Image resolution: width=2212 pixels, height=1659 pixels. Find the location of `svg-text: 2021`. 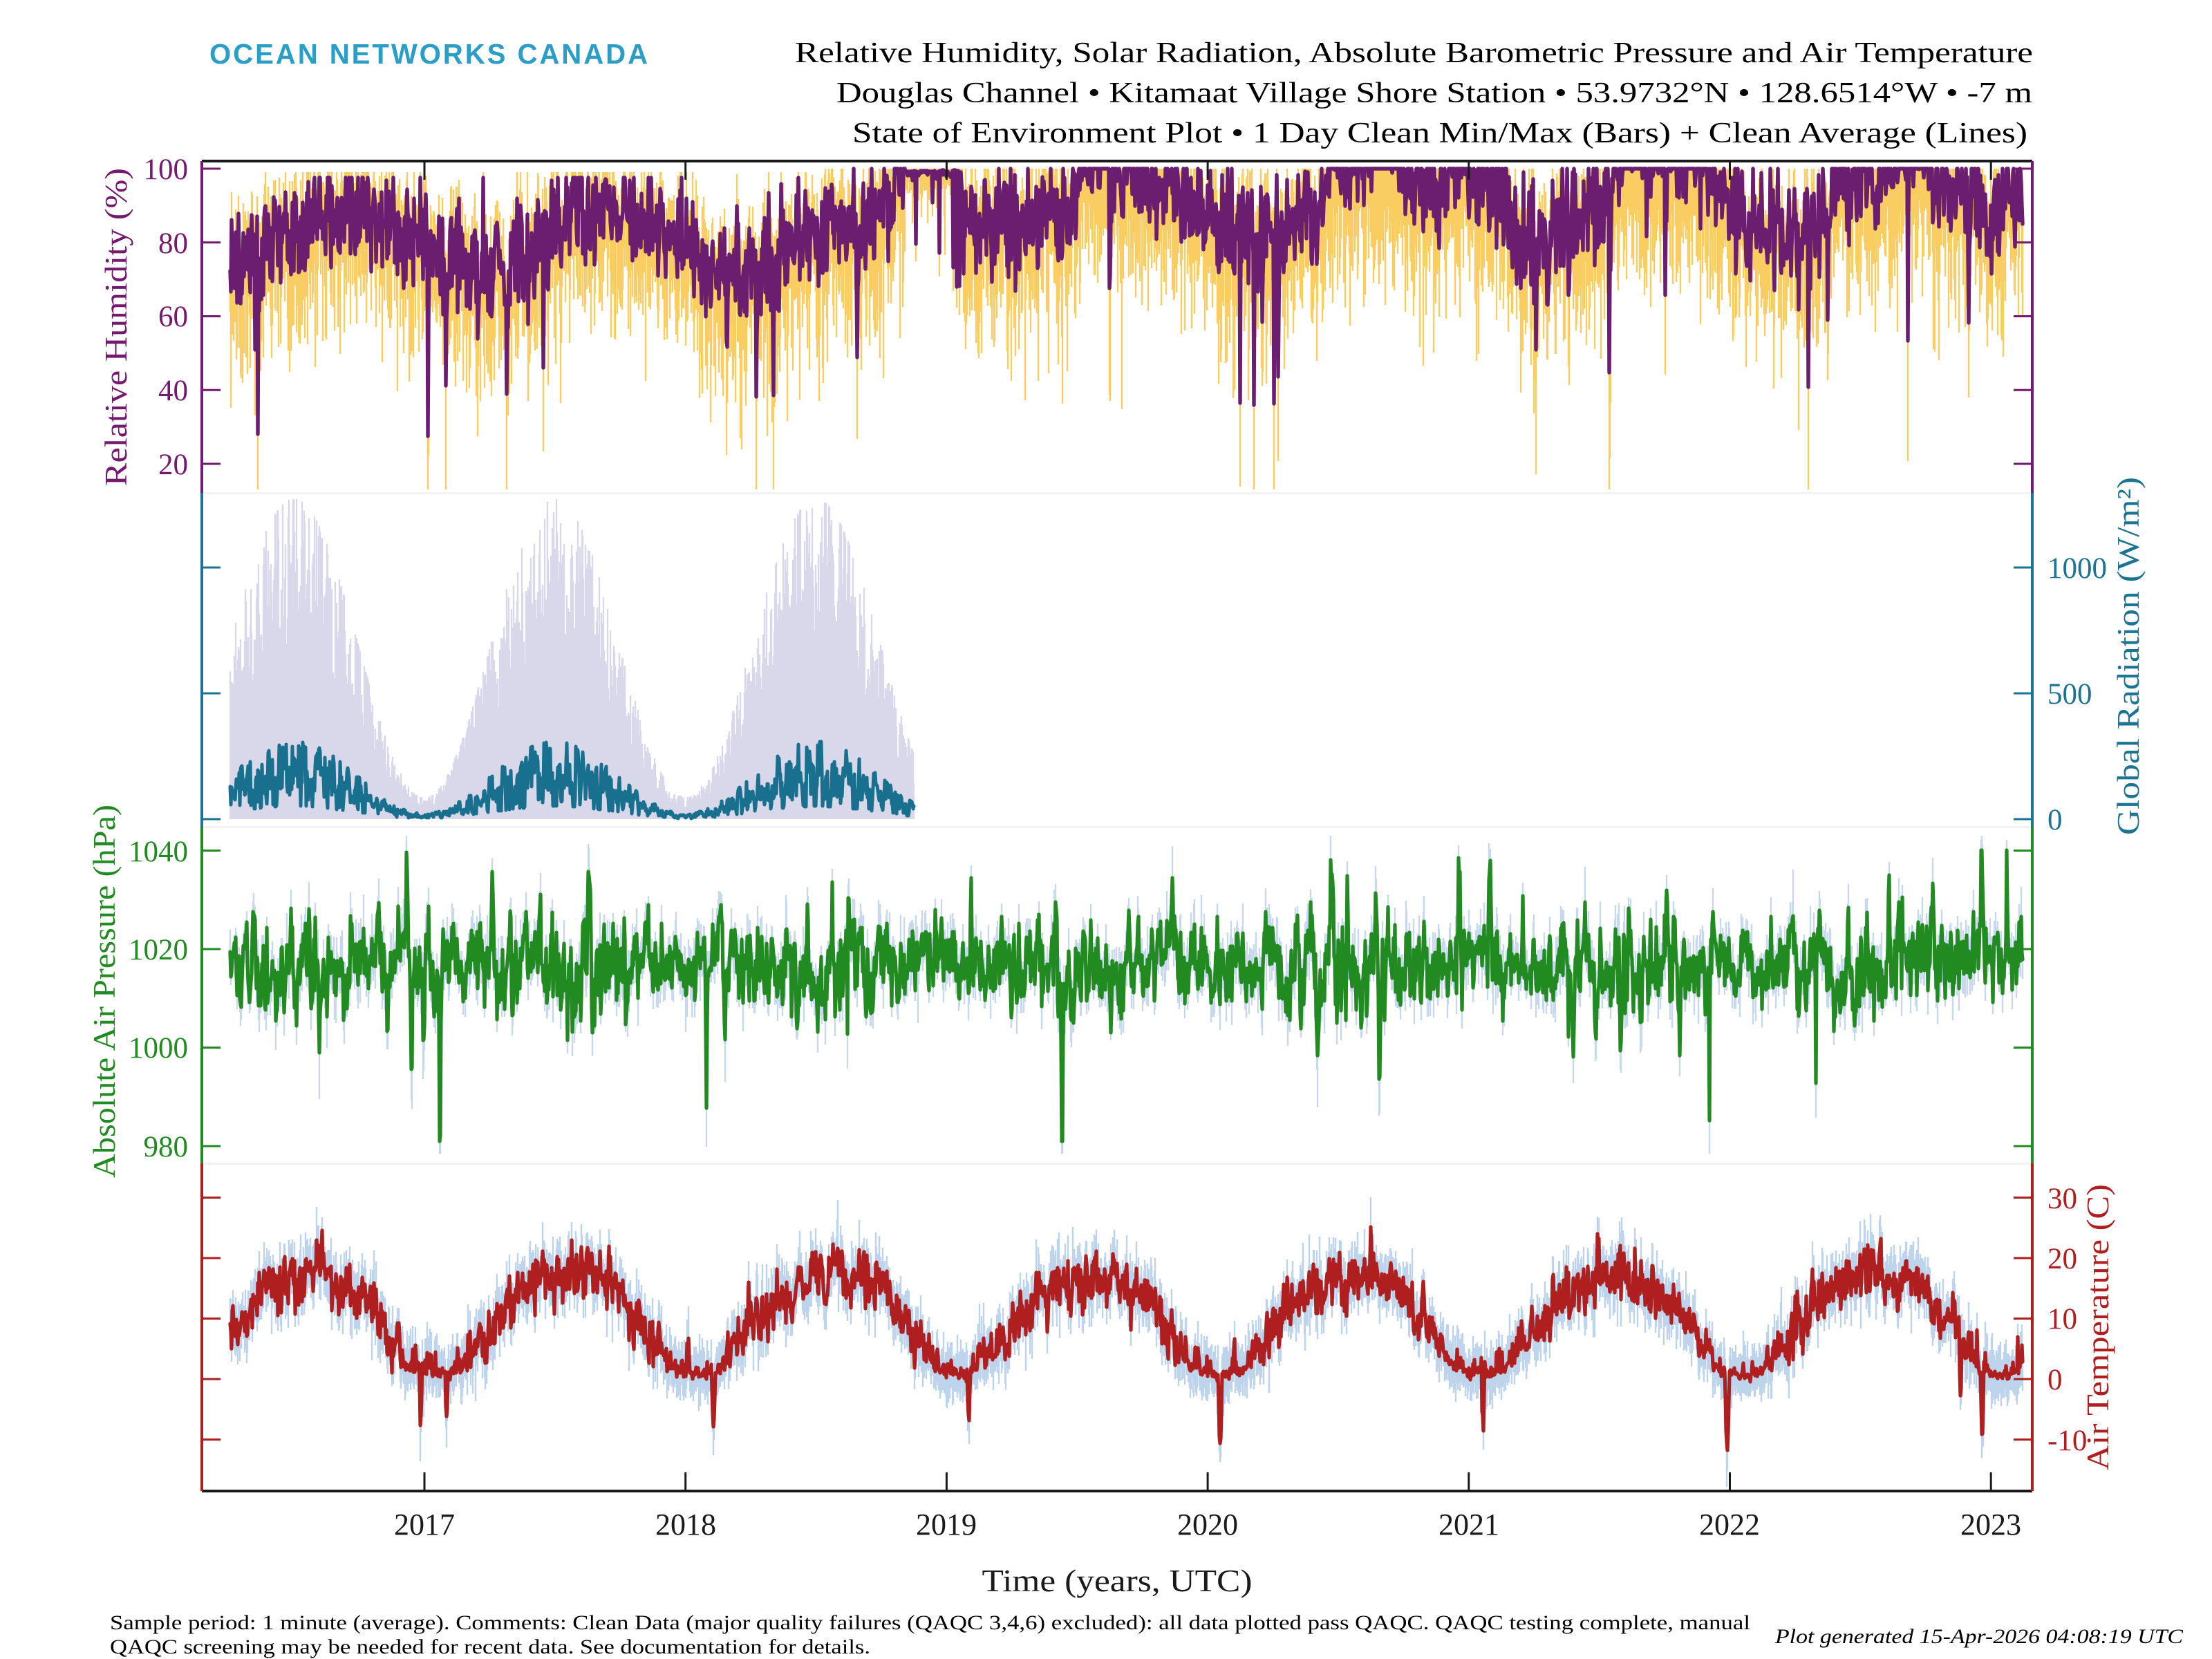

svg-text: 2021 is located at coordinates (1469, 1525).